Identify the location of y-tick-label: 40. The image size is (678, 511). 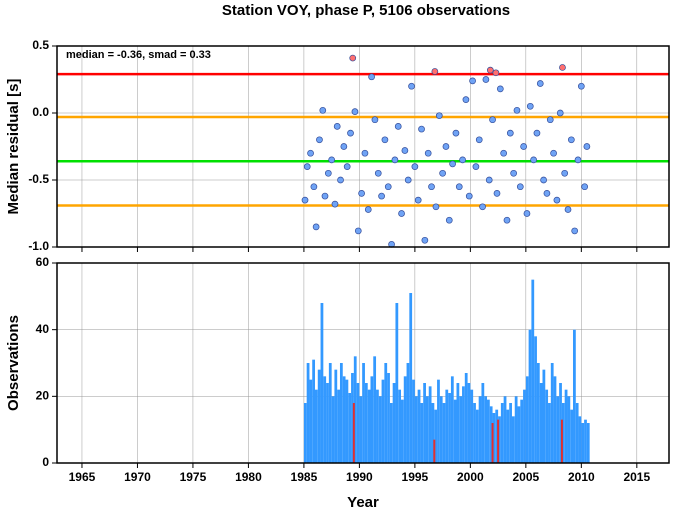
(43, 329).